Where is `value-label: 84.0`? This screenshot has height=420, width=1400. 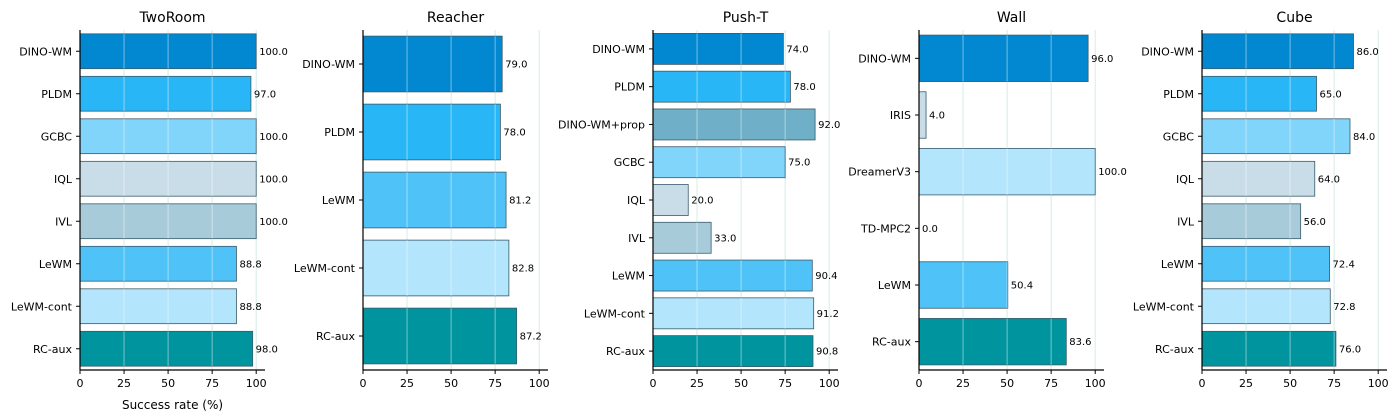
value-label: 84.0 is located at coordinates (1364, 137).